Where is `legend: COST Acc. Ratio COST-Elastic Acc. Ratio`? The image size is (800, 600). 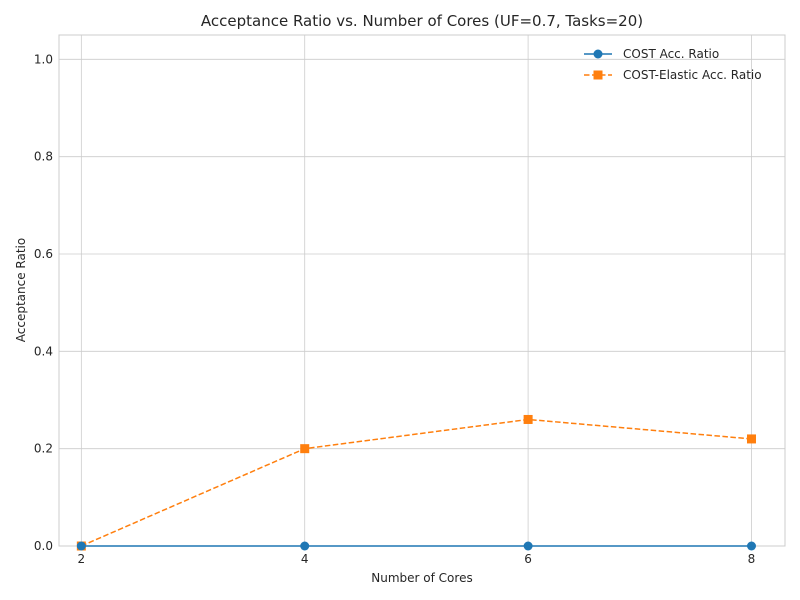 legend: COST Acc. Ratio COST-Elastic Acc. Ratio is located at coordinates (673, 64).